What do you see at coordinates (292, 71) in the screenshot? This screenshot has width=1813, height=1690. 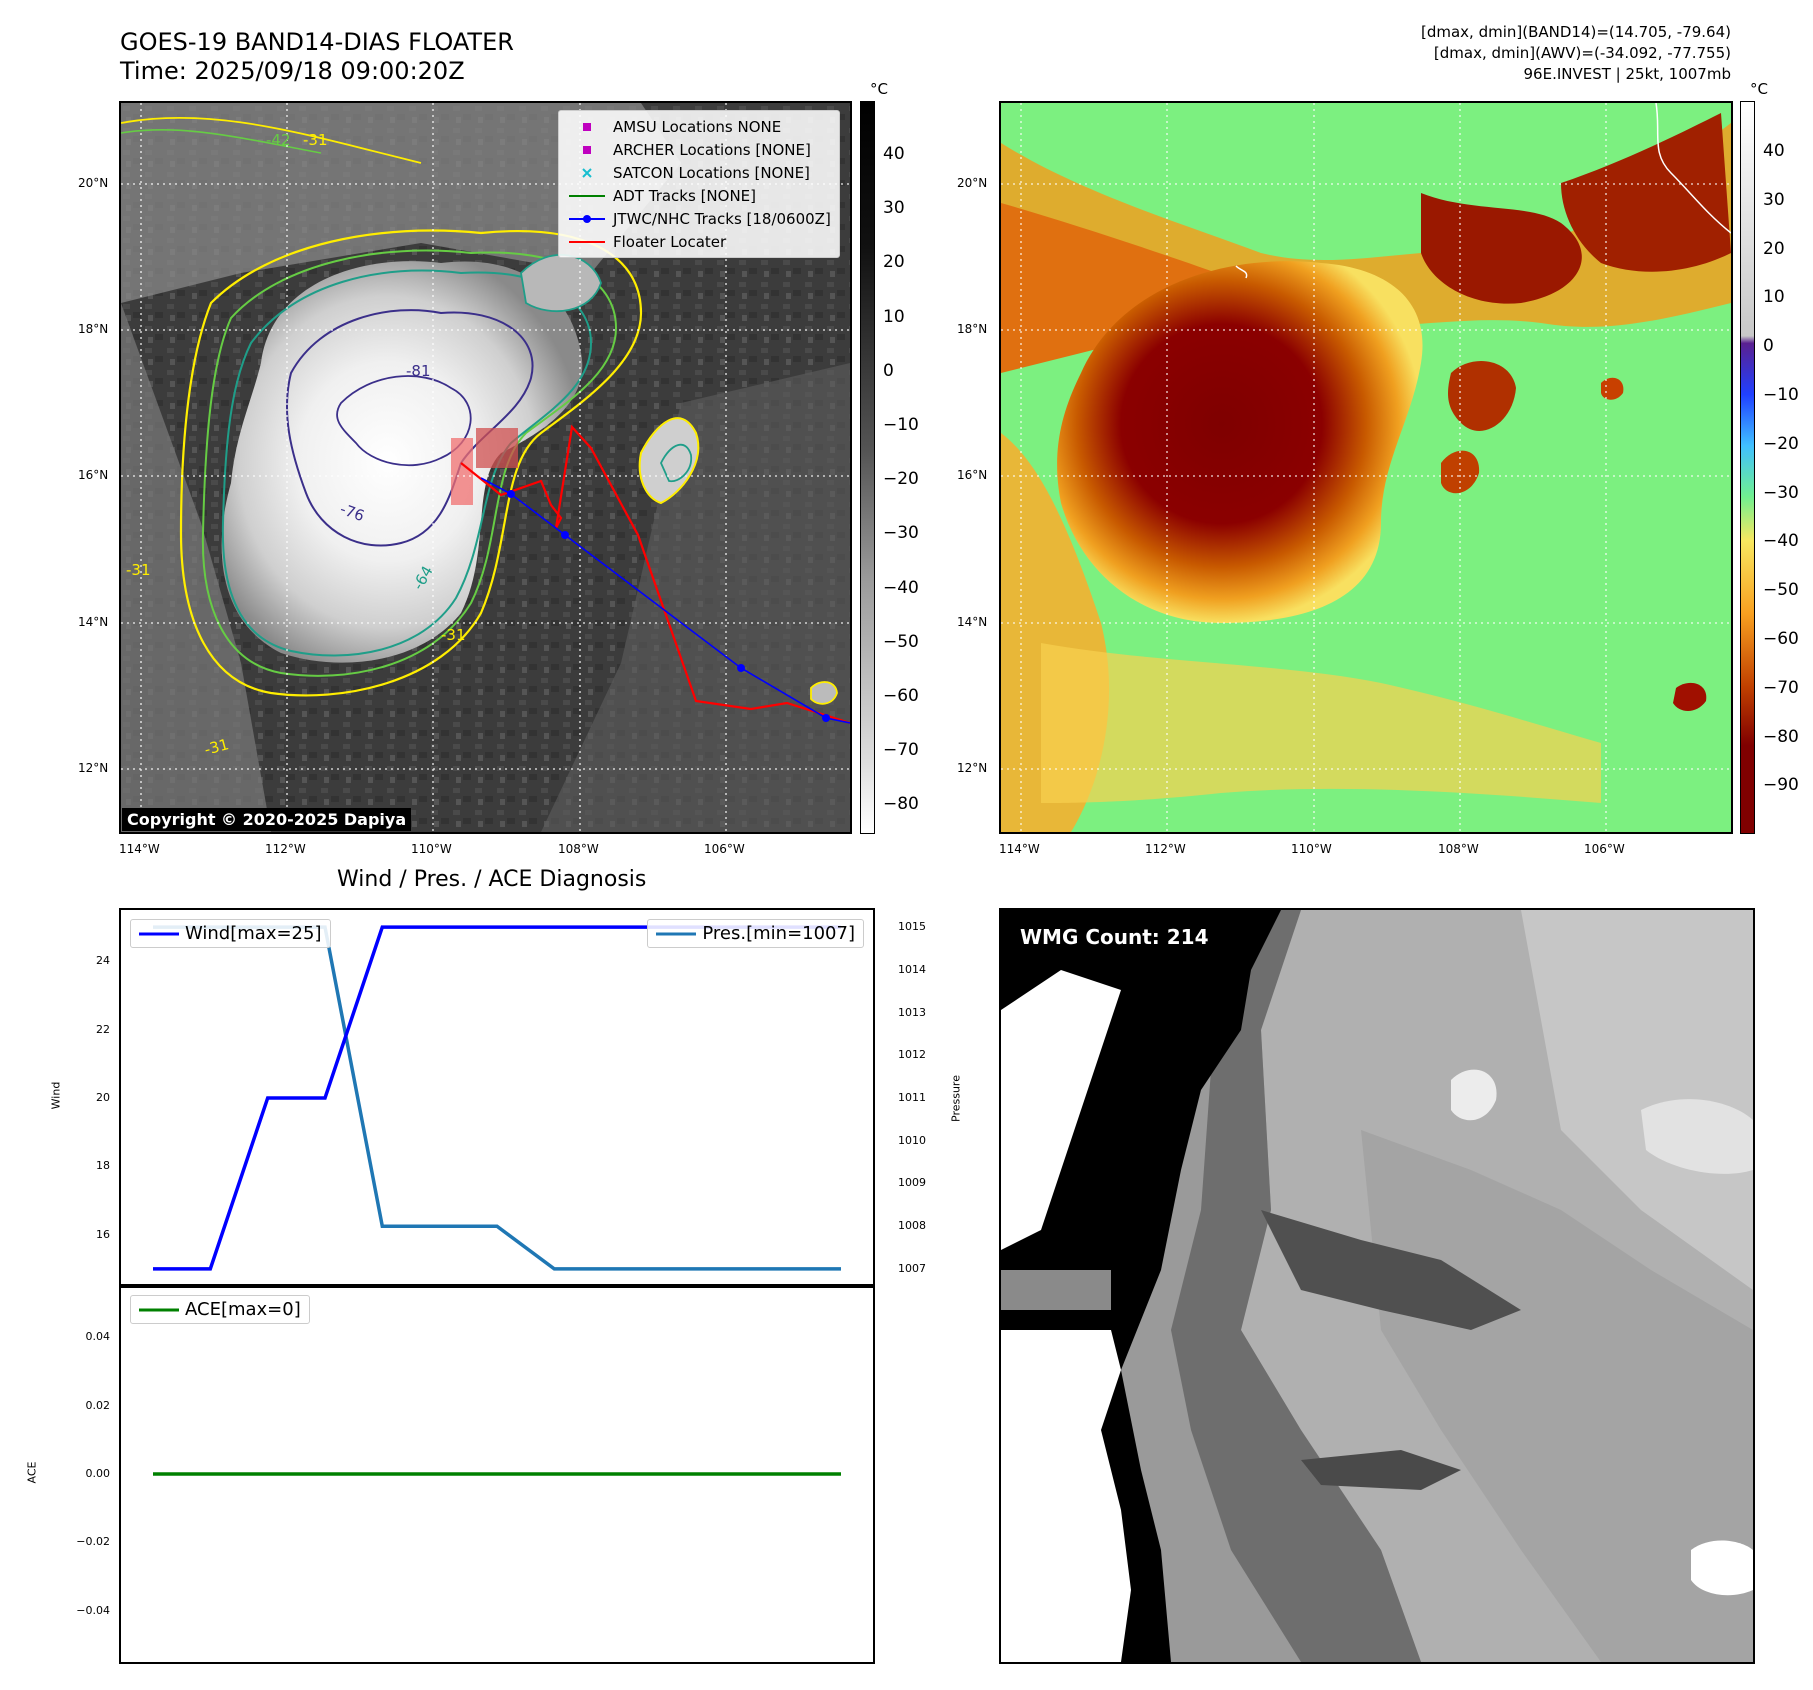 I see `figure-time: Time: 2025/09/18 09:00:20Z` at bounding box center [292, 71].